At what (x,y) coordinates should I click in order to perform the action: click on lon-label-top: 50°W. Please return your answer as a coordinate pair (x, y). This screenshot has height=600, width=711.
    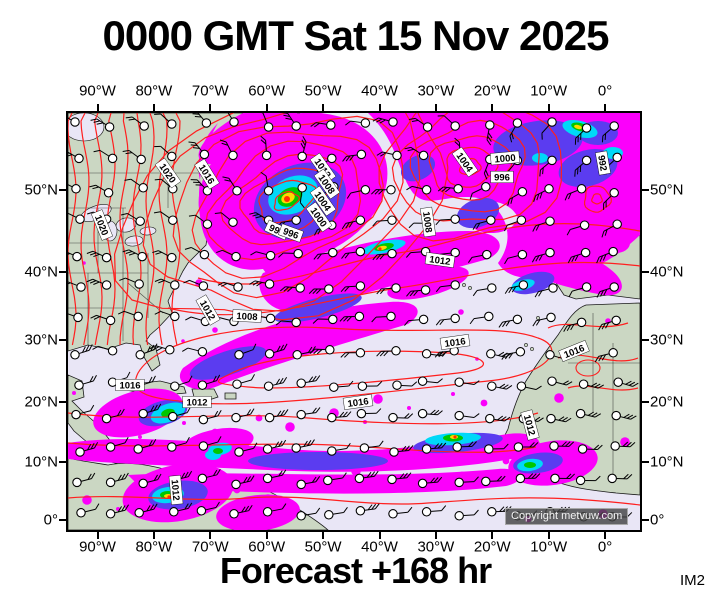
    Looking at the image, I should click on (323, 91).